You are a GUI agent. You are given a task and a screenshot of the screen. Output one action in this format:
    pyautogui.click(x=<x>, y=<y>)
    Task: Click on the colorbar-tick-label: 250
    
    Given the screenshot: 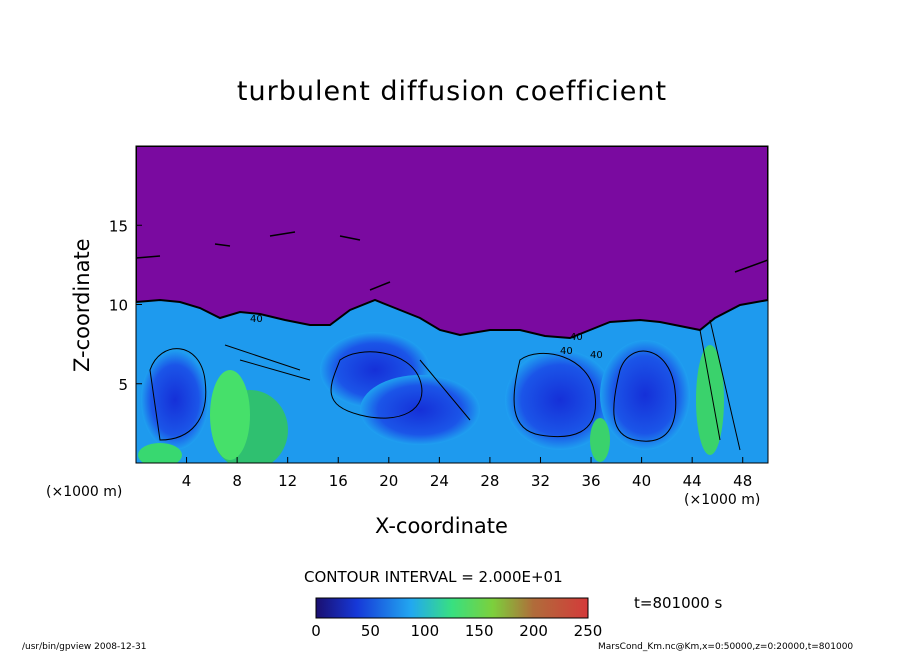 What is the action you would take?
    pyautogui.click(x=588, y=631)
    